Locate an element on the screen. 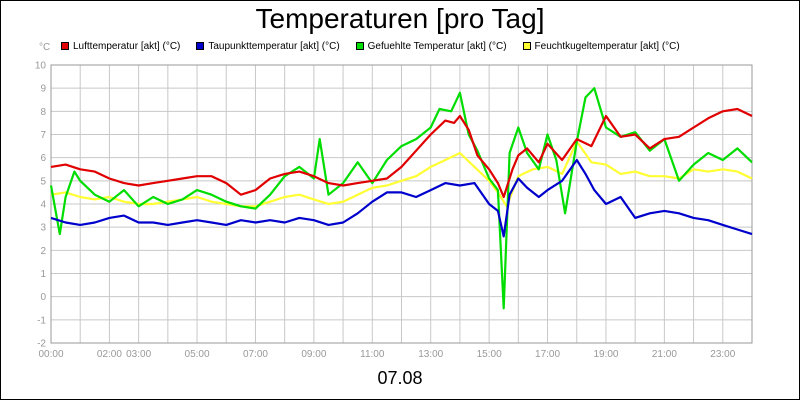 The width and height of the screenshot is (800, 400). chart-title: Temperaturen [pro Tag] is located at coordinates (400, 18).